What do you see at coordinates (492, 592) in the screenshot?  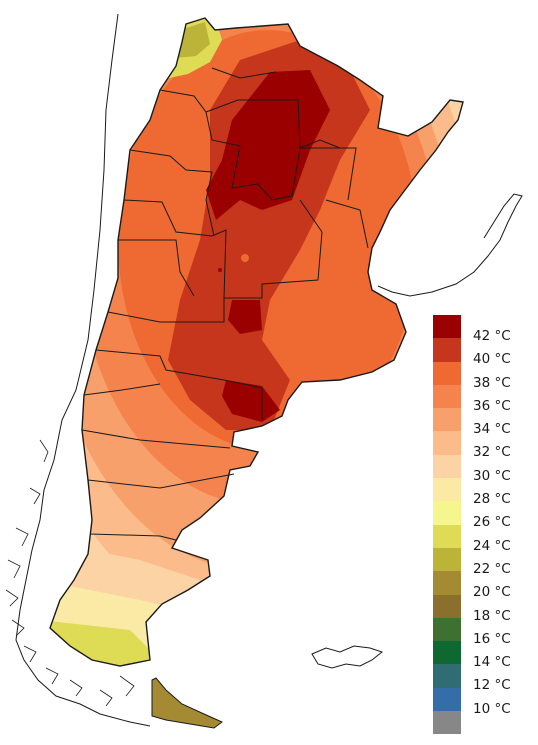 I see `legend-label: 20 °C` at bounding box center [492, 592].